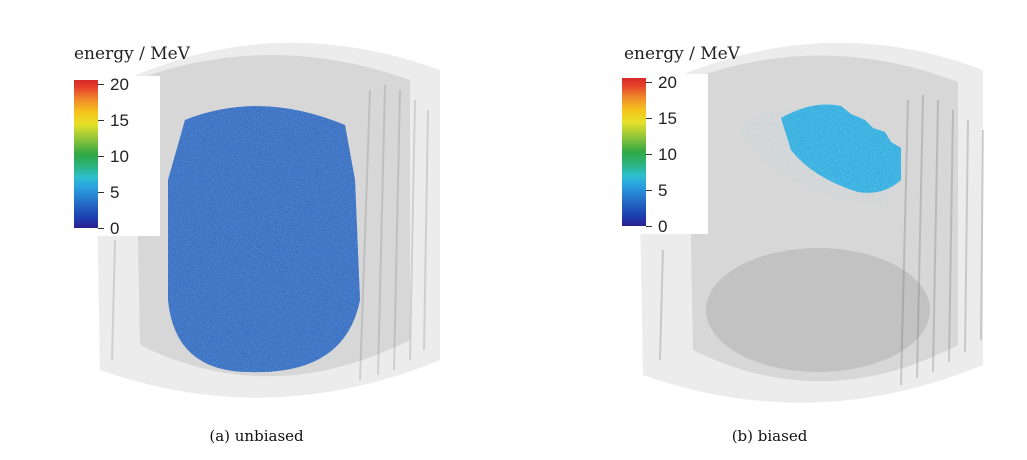 This screenshot has width=1027, height=460. What do you see at coordinates (256, 436) in the screenshot?
I see `caption-unbiased: (a) unbiased` at bounding box center [256, 436].